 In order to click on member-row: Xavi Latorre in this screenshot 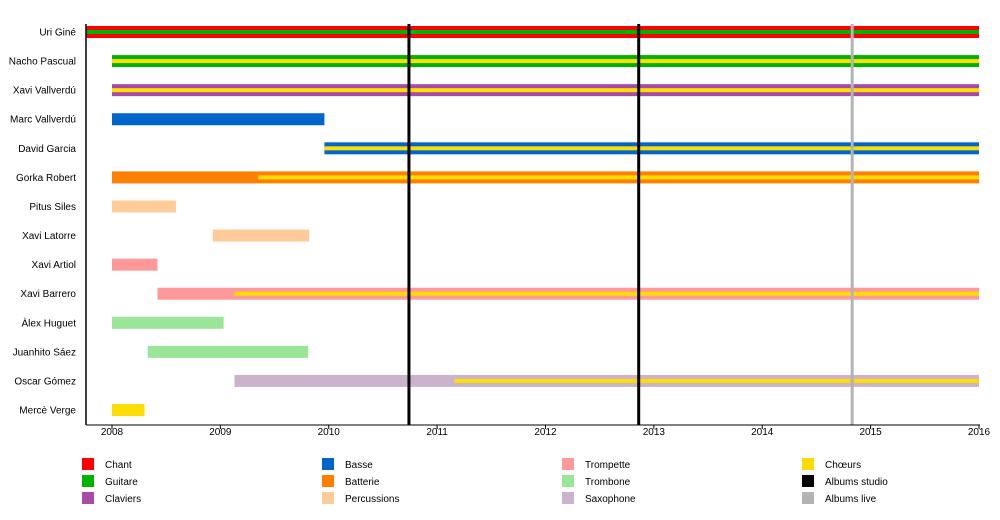, I will do `click(166, 235)`.